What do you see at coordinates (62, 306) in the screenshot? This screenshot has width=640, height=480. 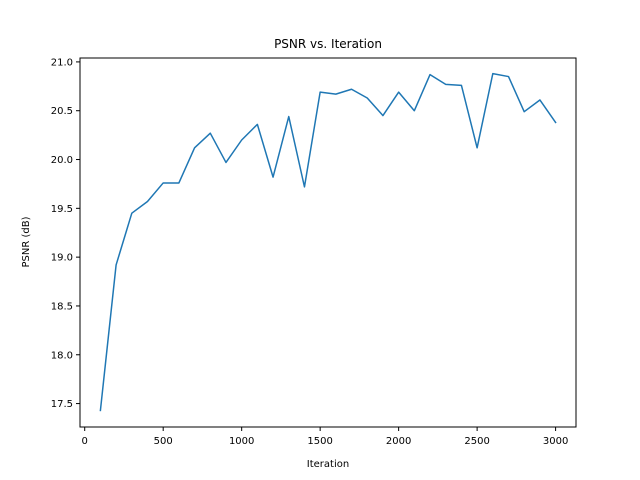 I see `y-tick-label: 18.5` at bounding box center [62, 306].